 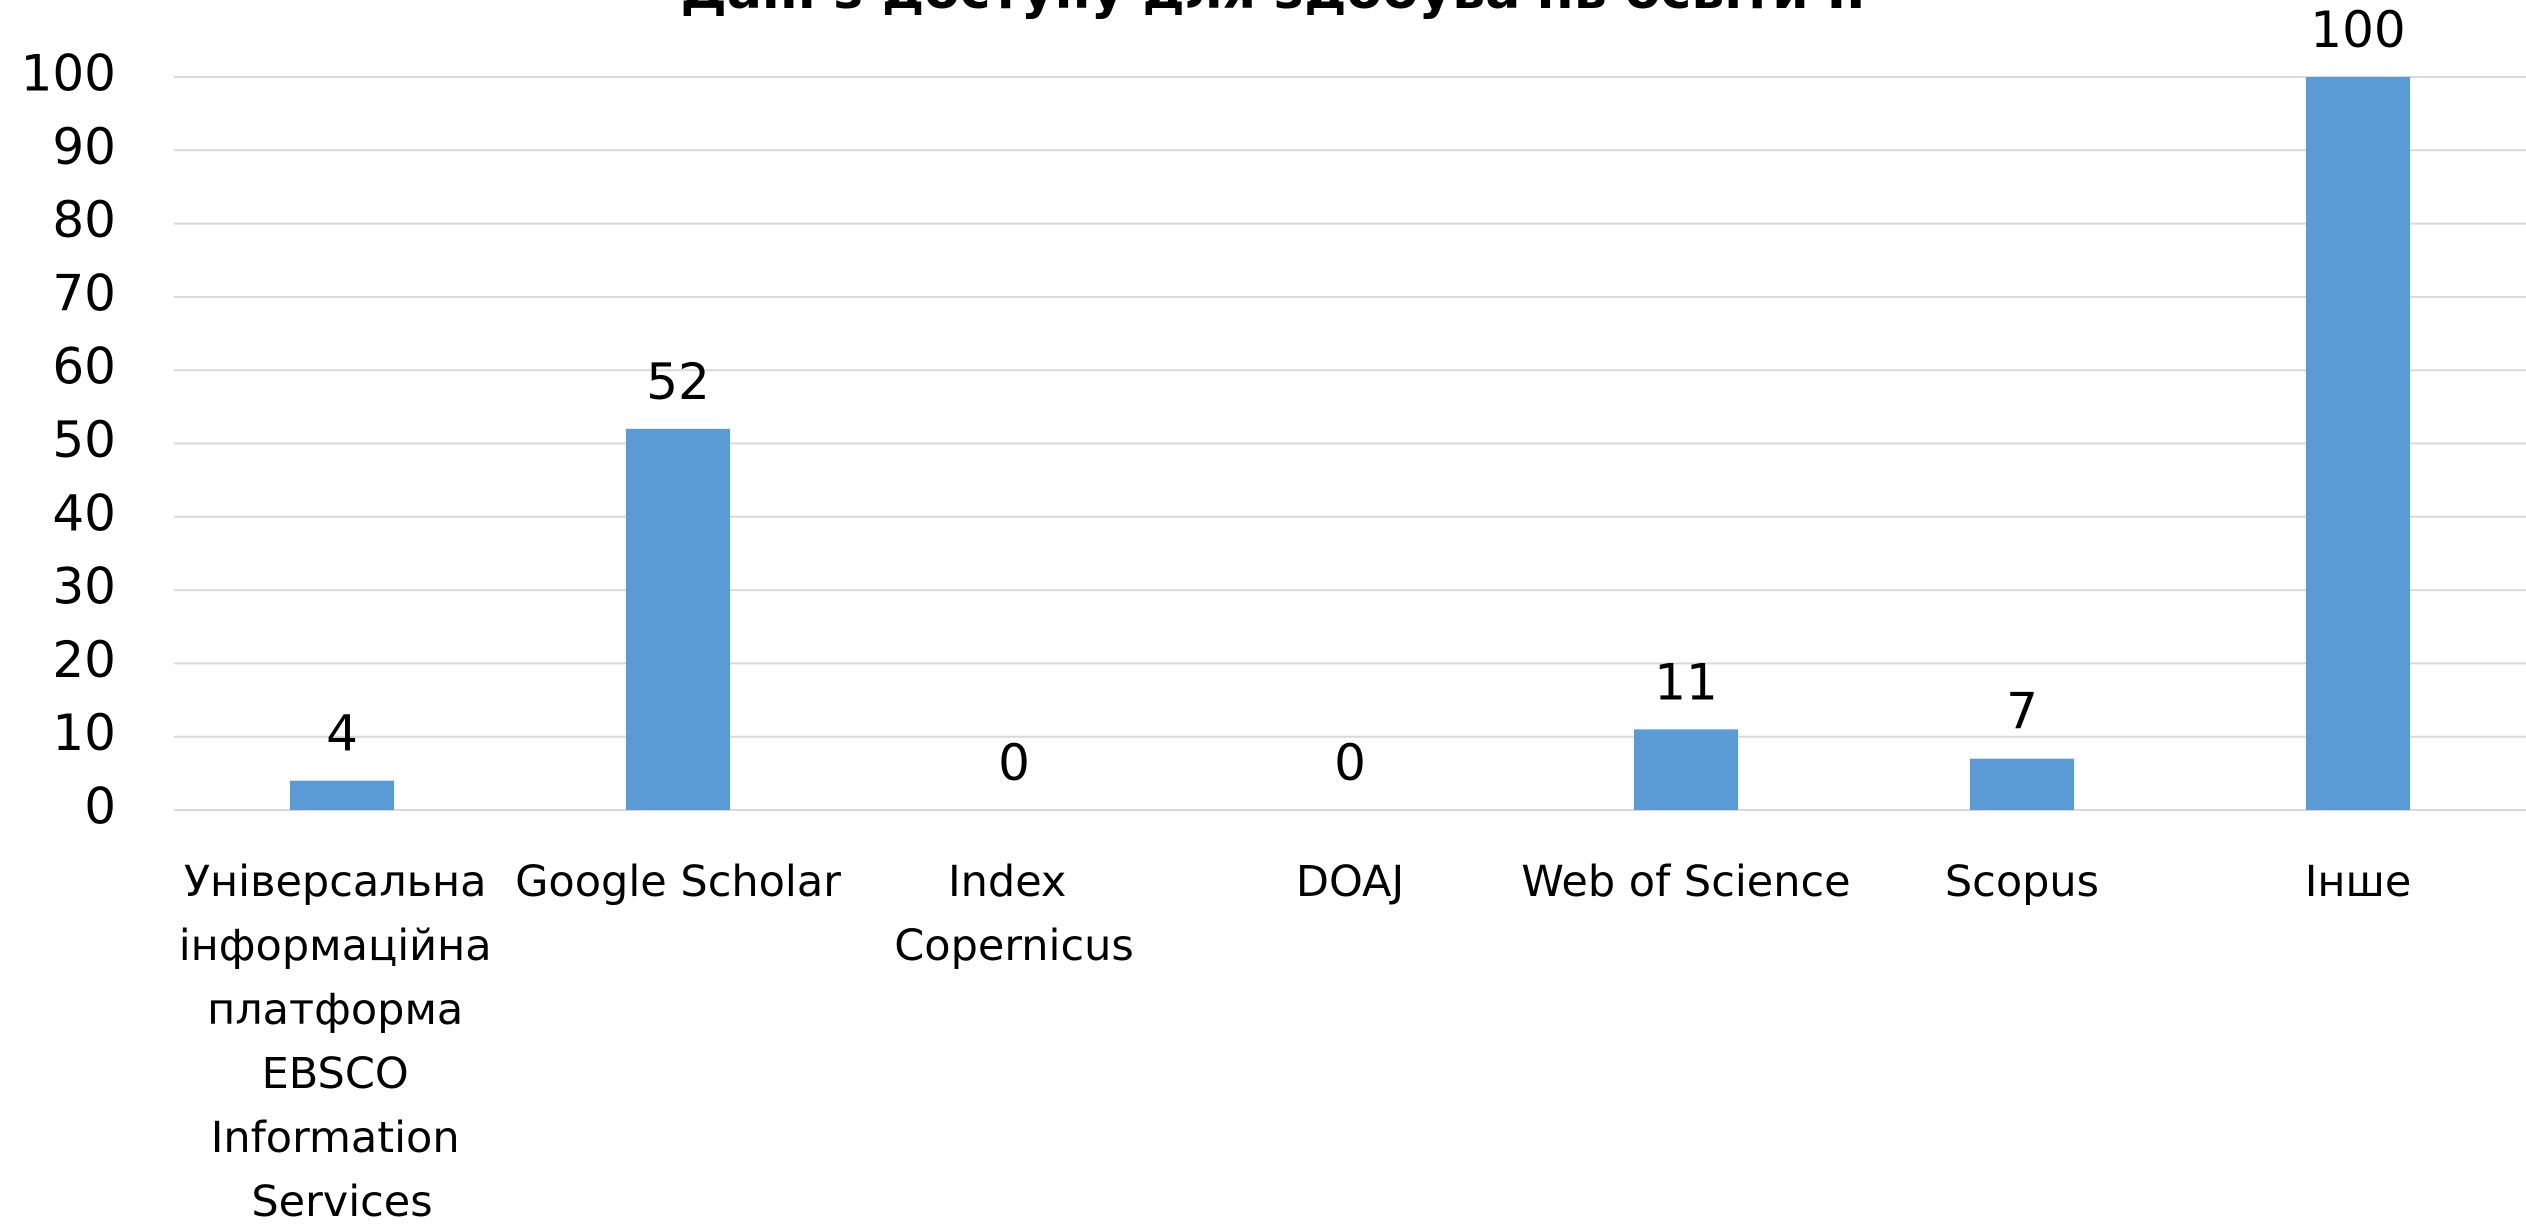 What do you see at coordinates (68, 74) in the screenshot?
I see `y-tick-label: 100` at bounding box center [68, 74].